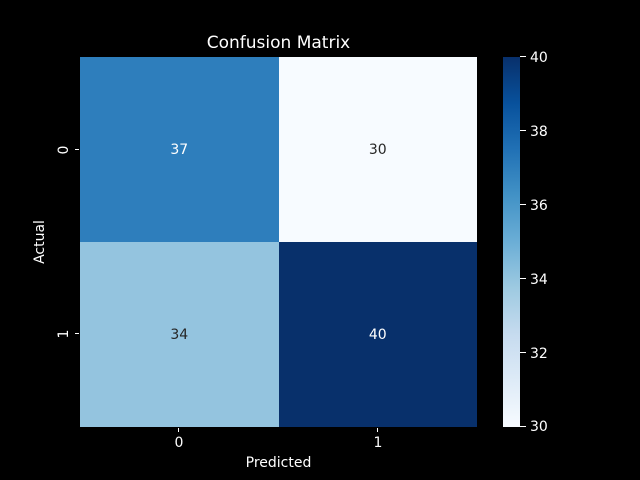  What do you see at coordinates (179, 334) in the screenshot?
I see `heatmap-cell-r1c0: 34` at bounding box center [179, 334].